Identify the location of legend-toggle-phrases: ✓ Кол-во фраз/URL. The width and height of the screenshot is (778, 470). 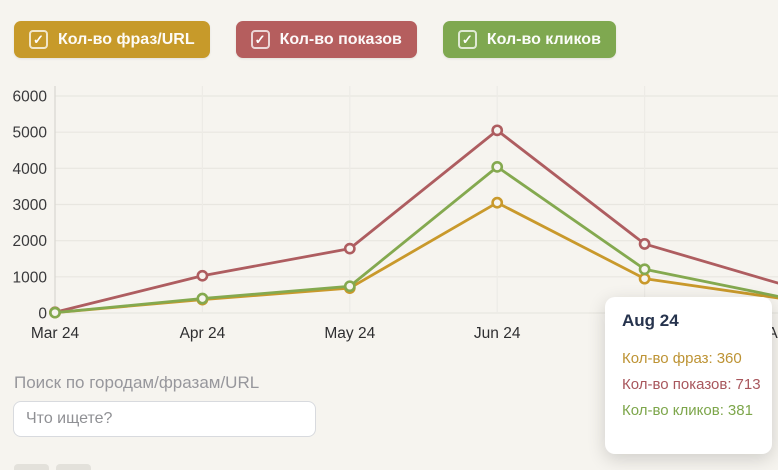
(112, 39).